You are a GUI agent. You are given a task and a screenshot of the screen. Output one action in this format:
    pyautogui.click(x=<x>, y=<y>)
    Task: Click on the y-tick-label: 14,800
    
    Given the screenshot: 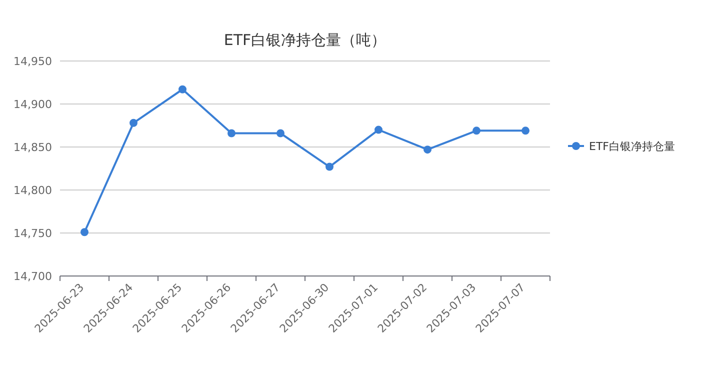 What is the action you would take?
    pyautogui.click(x=33, y=190)
    